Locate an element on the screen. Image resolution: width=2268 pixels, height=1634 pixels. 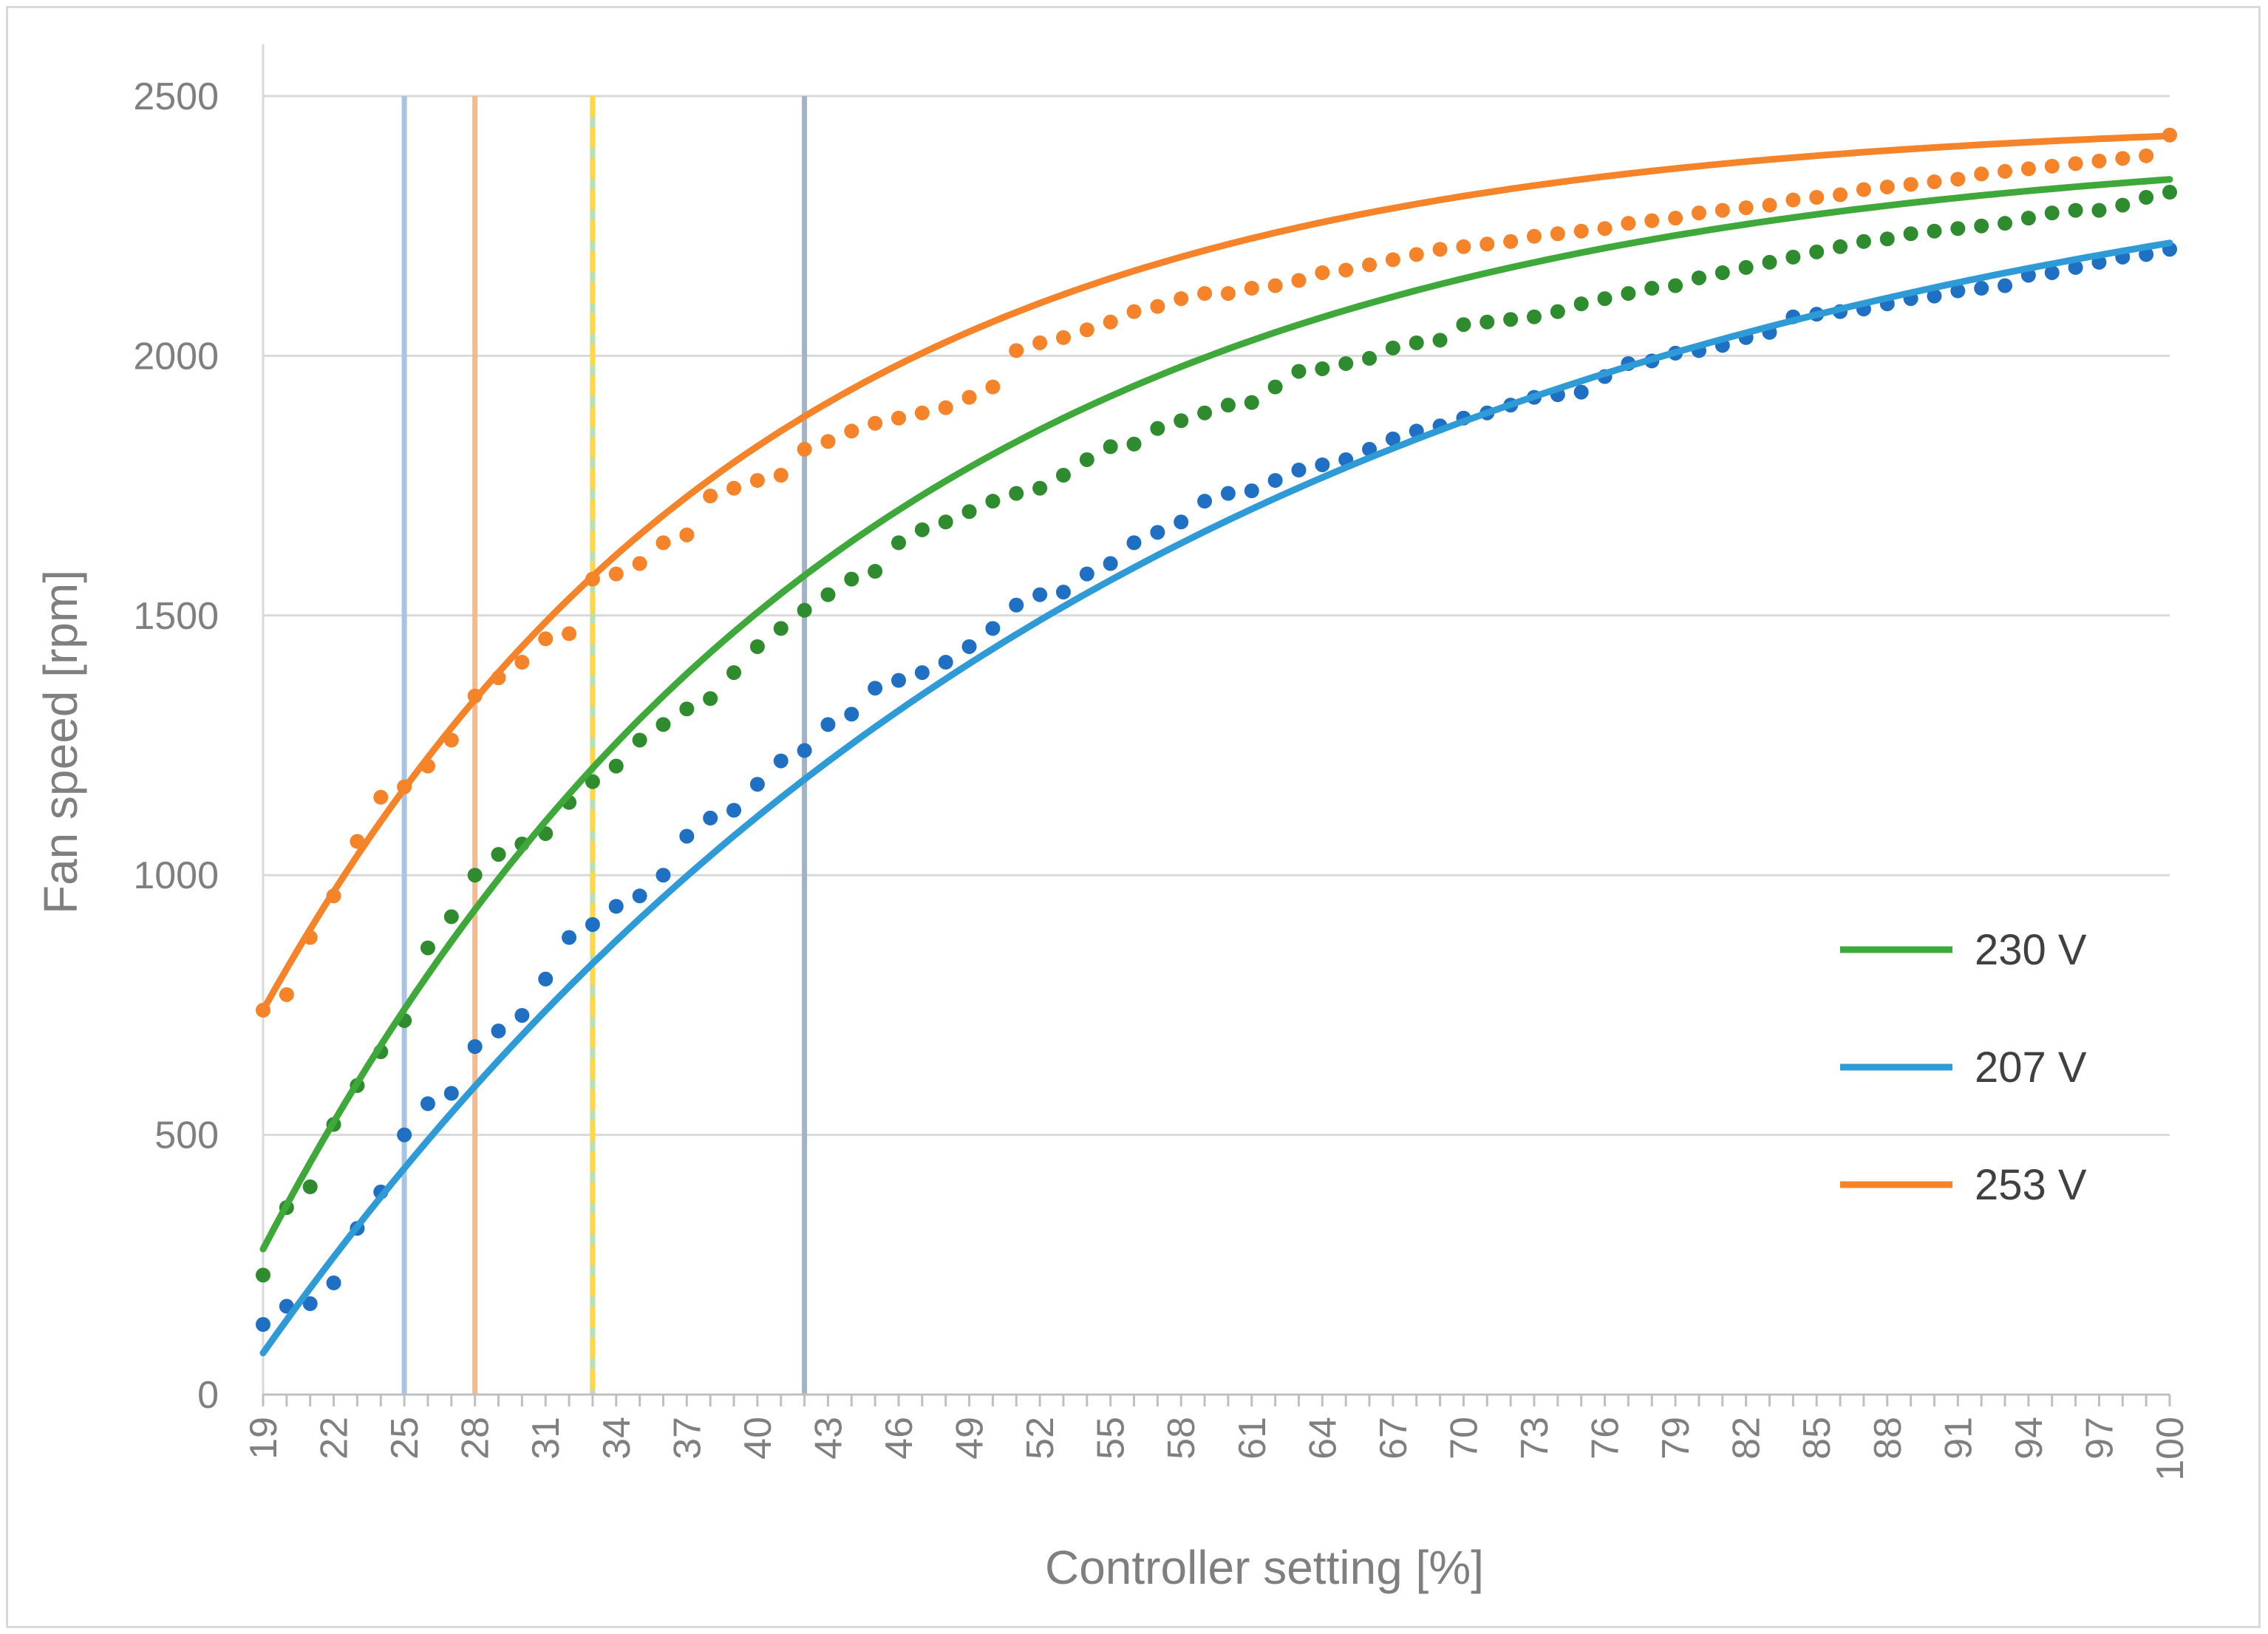
y-tick-label: 0 is located at coordinates (208, 1395).